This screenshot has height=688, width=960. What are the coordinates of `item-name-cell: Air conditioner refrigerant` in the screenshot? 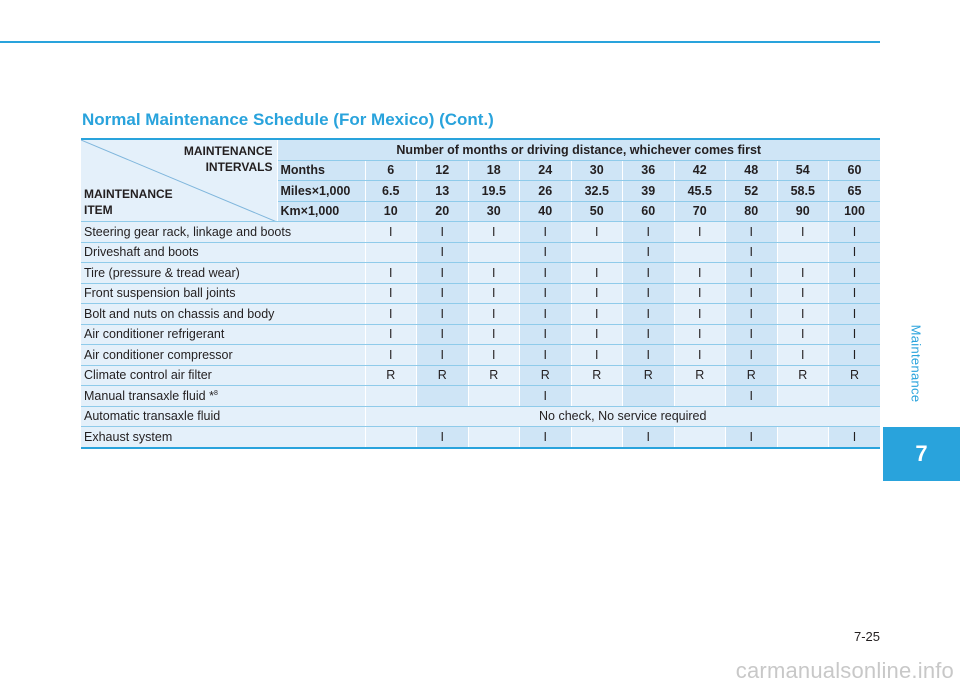 It's located at (223, 334).